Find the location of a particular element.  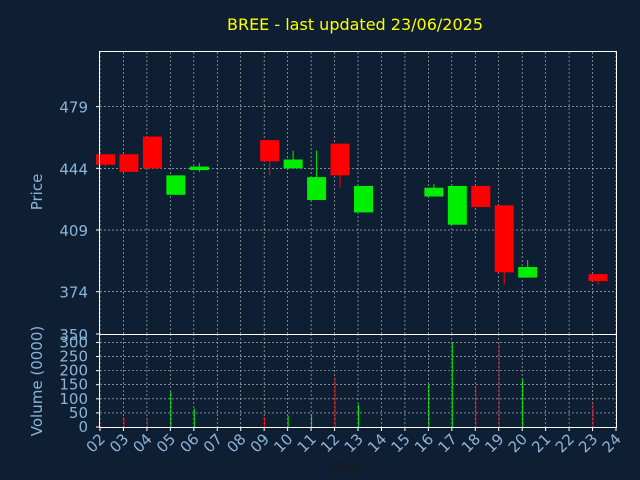

price-y-tick-label: 444 is located at coordinates (73, 169).